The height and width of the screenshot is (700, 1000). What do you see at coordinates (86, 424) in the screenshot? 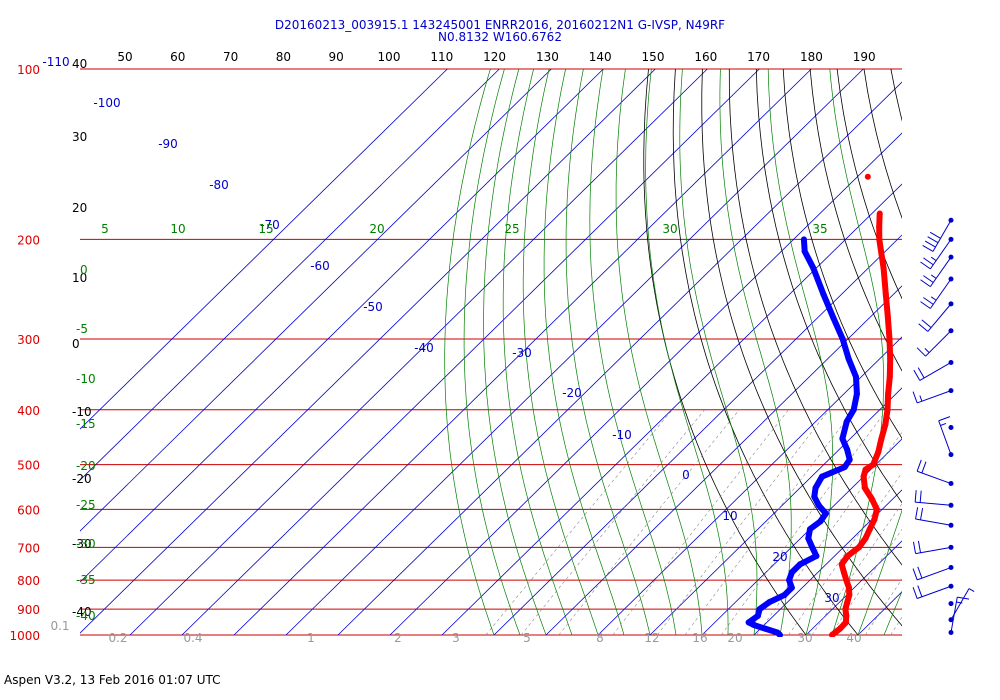
I see `dry-adiabat-label: -15` at bounding box center [86, 424].